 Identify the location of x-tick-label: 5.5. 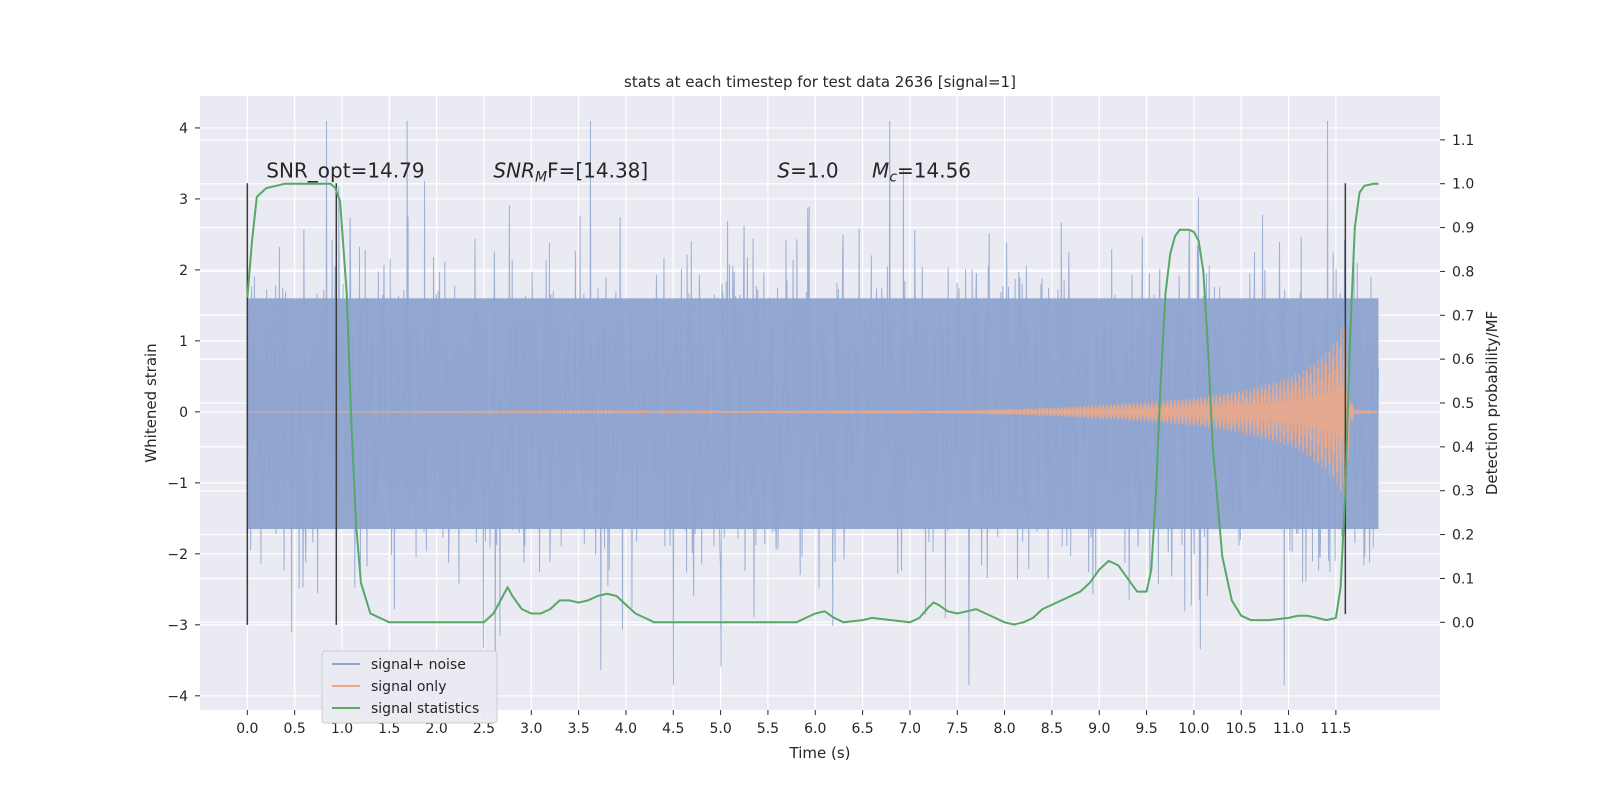
(768, 729).